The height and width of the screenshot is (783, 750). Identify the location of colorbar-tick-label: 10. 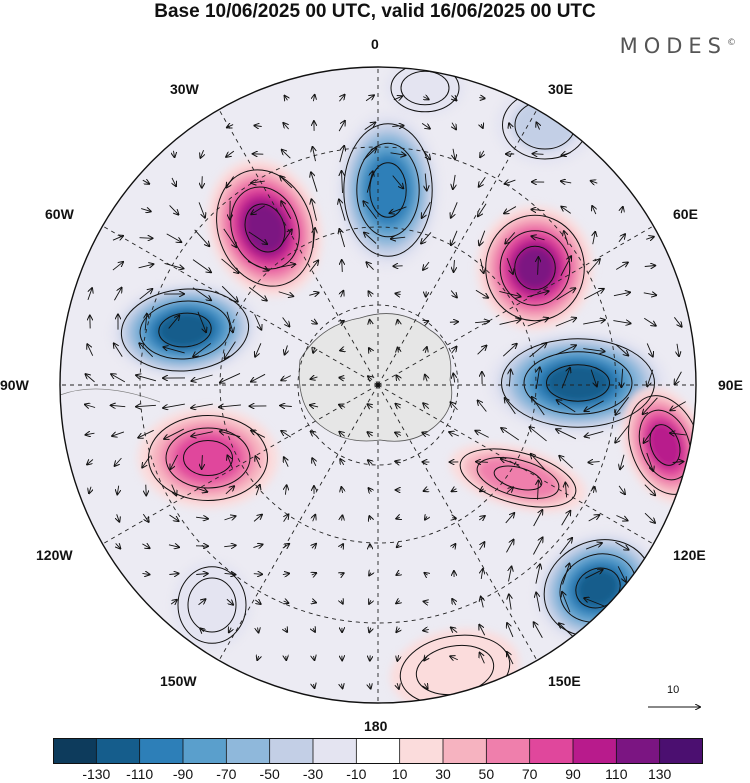
(399, 774).